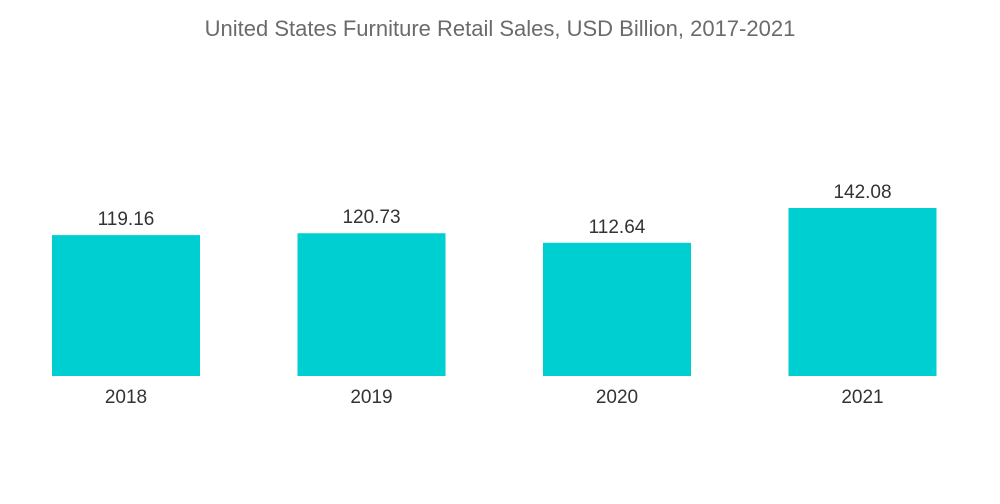 Image resolution: width=1000 pixels, height=504 pixels. Describe the element at coordinates (371, 397) in the screenshot. I see `x-tick-label-2019: 2019` at that location.